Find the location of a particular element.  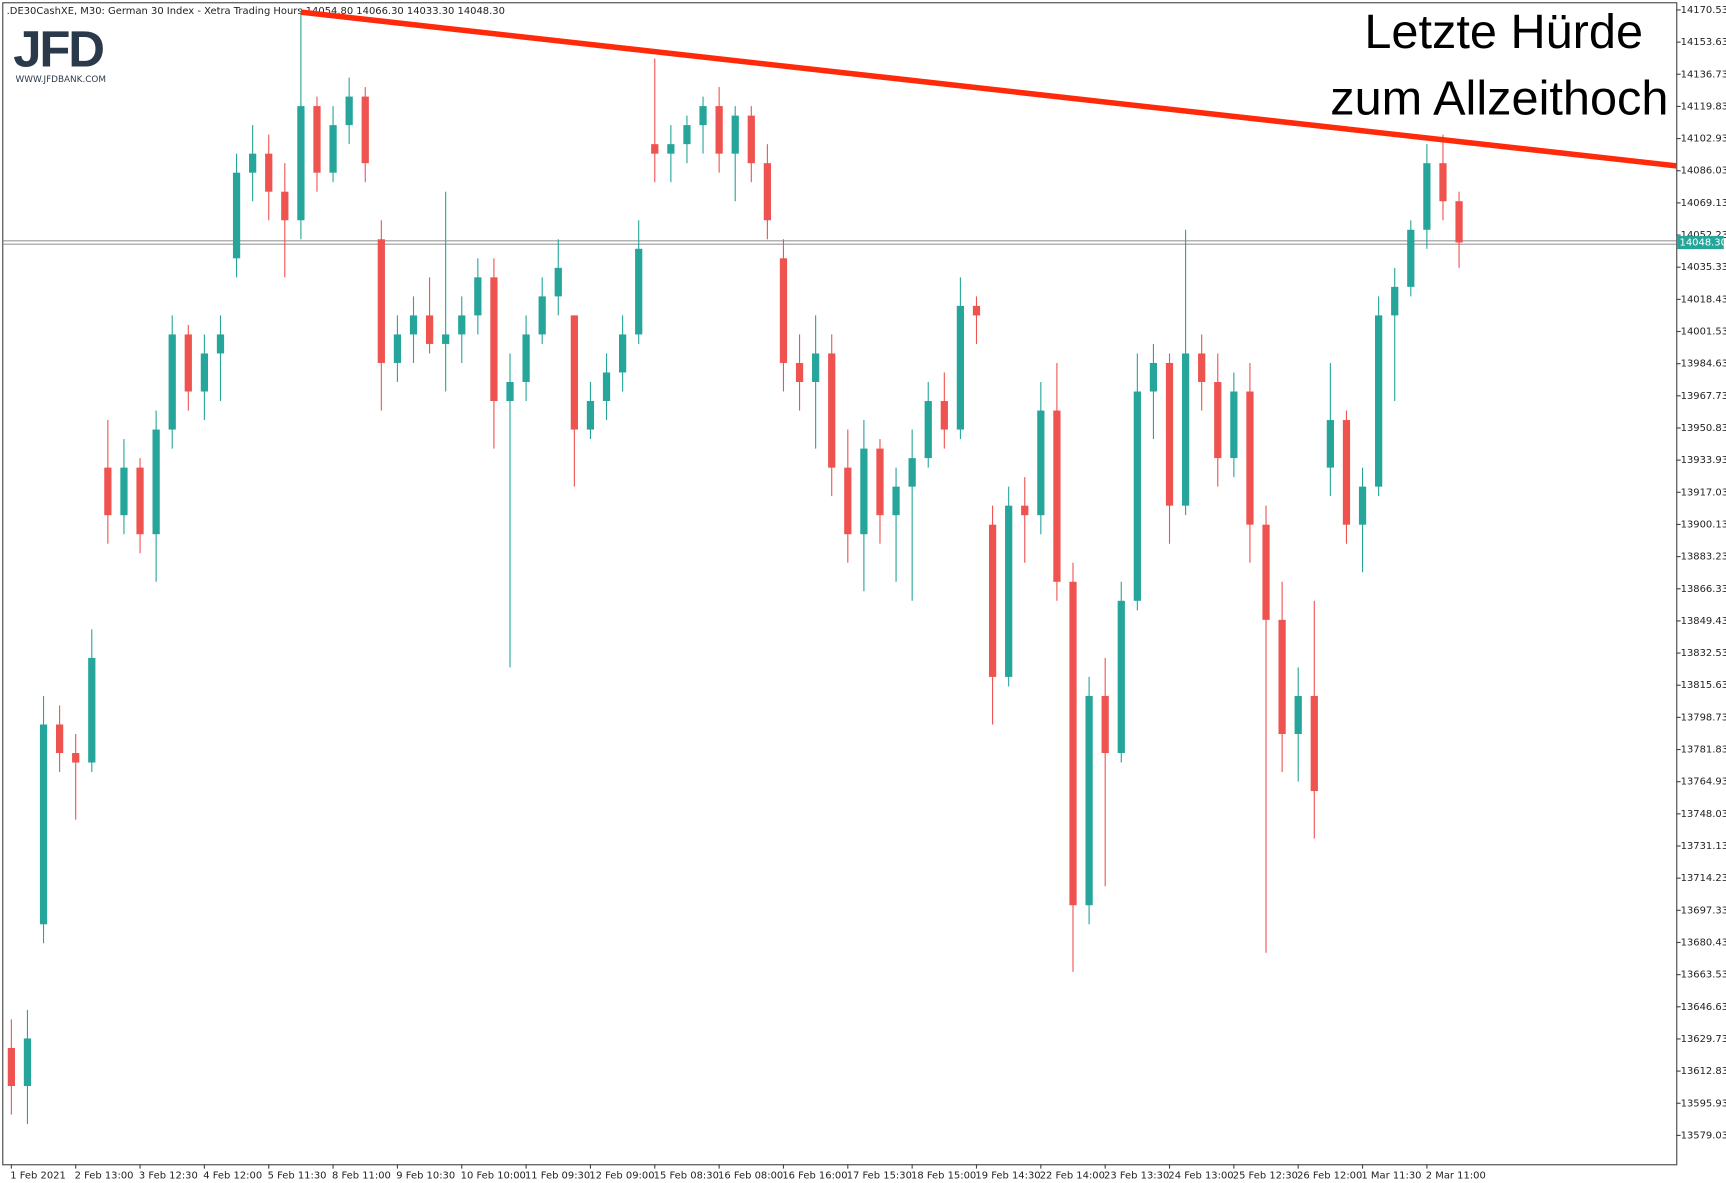

y-tick-label: 13984.63 is located at coordinates (1703, 364).